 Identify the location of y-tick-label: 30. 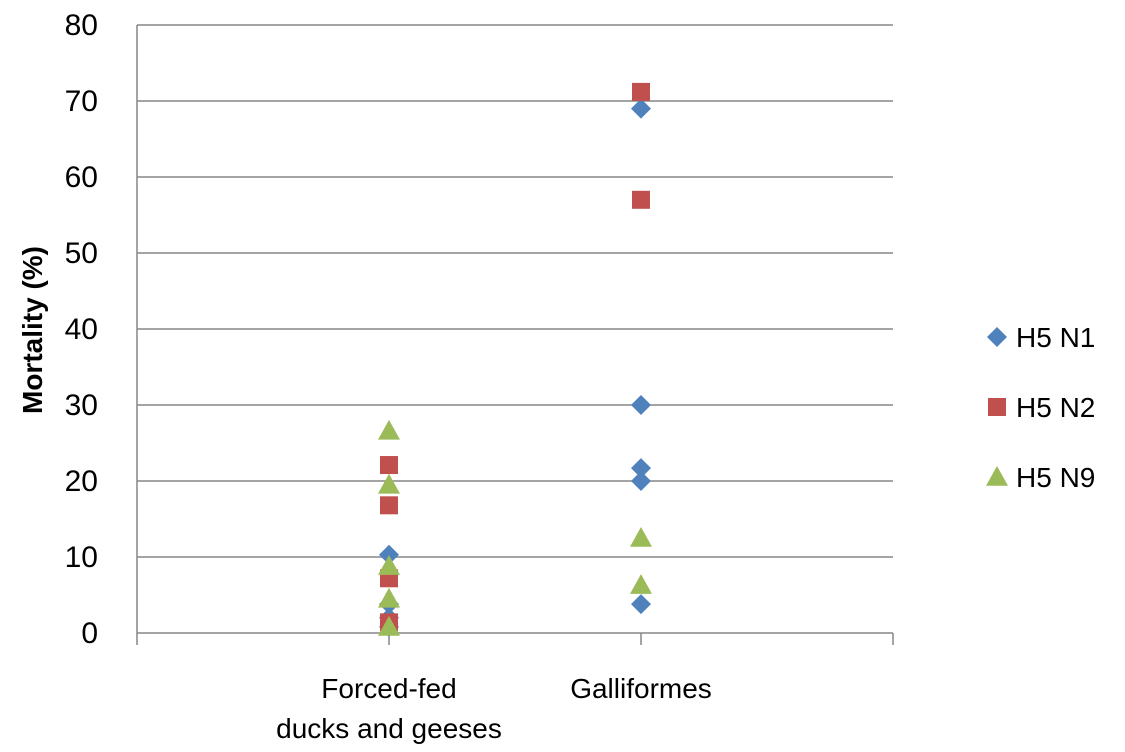
(81, 405).